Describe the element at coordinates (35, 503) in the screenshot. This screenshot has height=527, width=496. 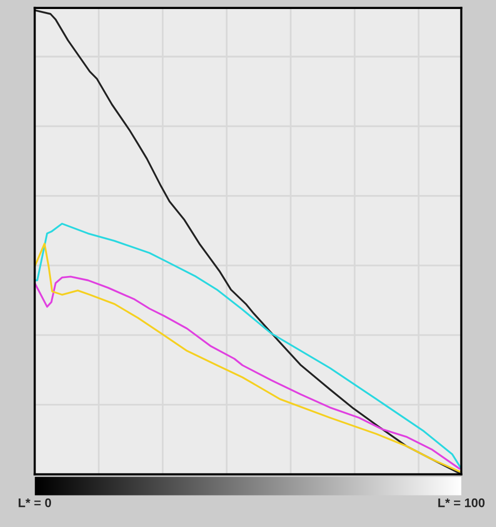
I see `x-tick-label: L* = 0` at that location.